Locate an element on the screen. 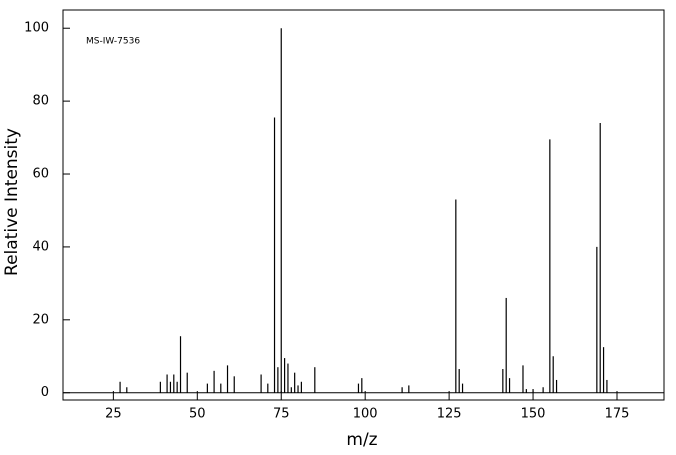 Image resolution: width=676 pixels, height=455 pixels. y-tick-label: 40 is located at coordinates (40, 246).